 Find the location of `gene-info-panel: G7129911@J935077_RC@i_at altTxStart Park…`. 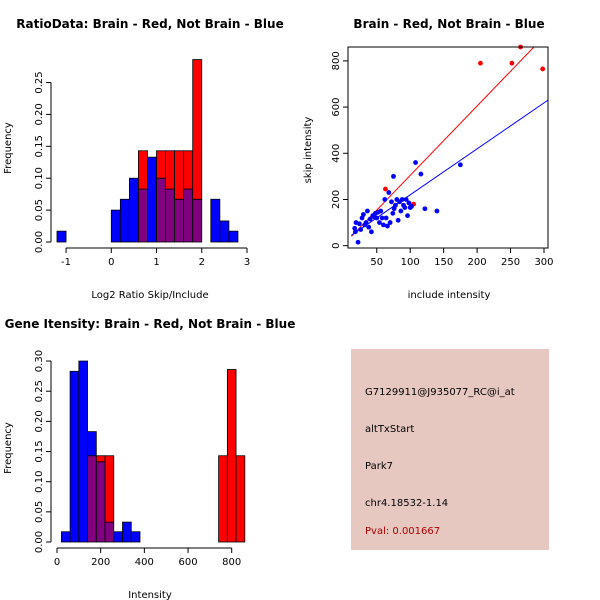

gene-info-panel: G7129911@J935077_RC@i_at altTxStart Park… is located at coordinates (450, 449).